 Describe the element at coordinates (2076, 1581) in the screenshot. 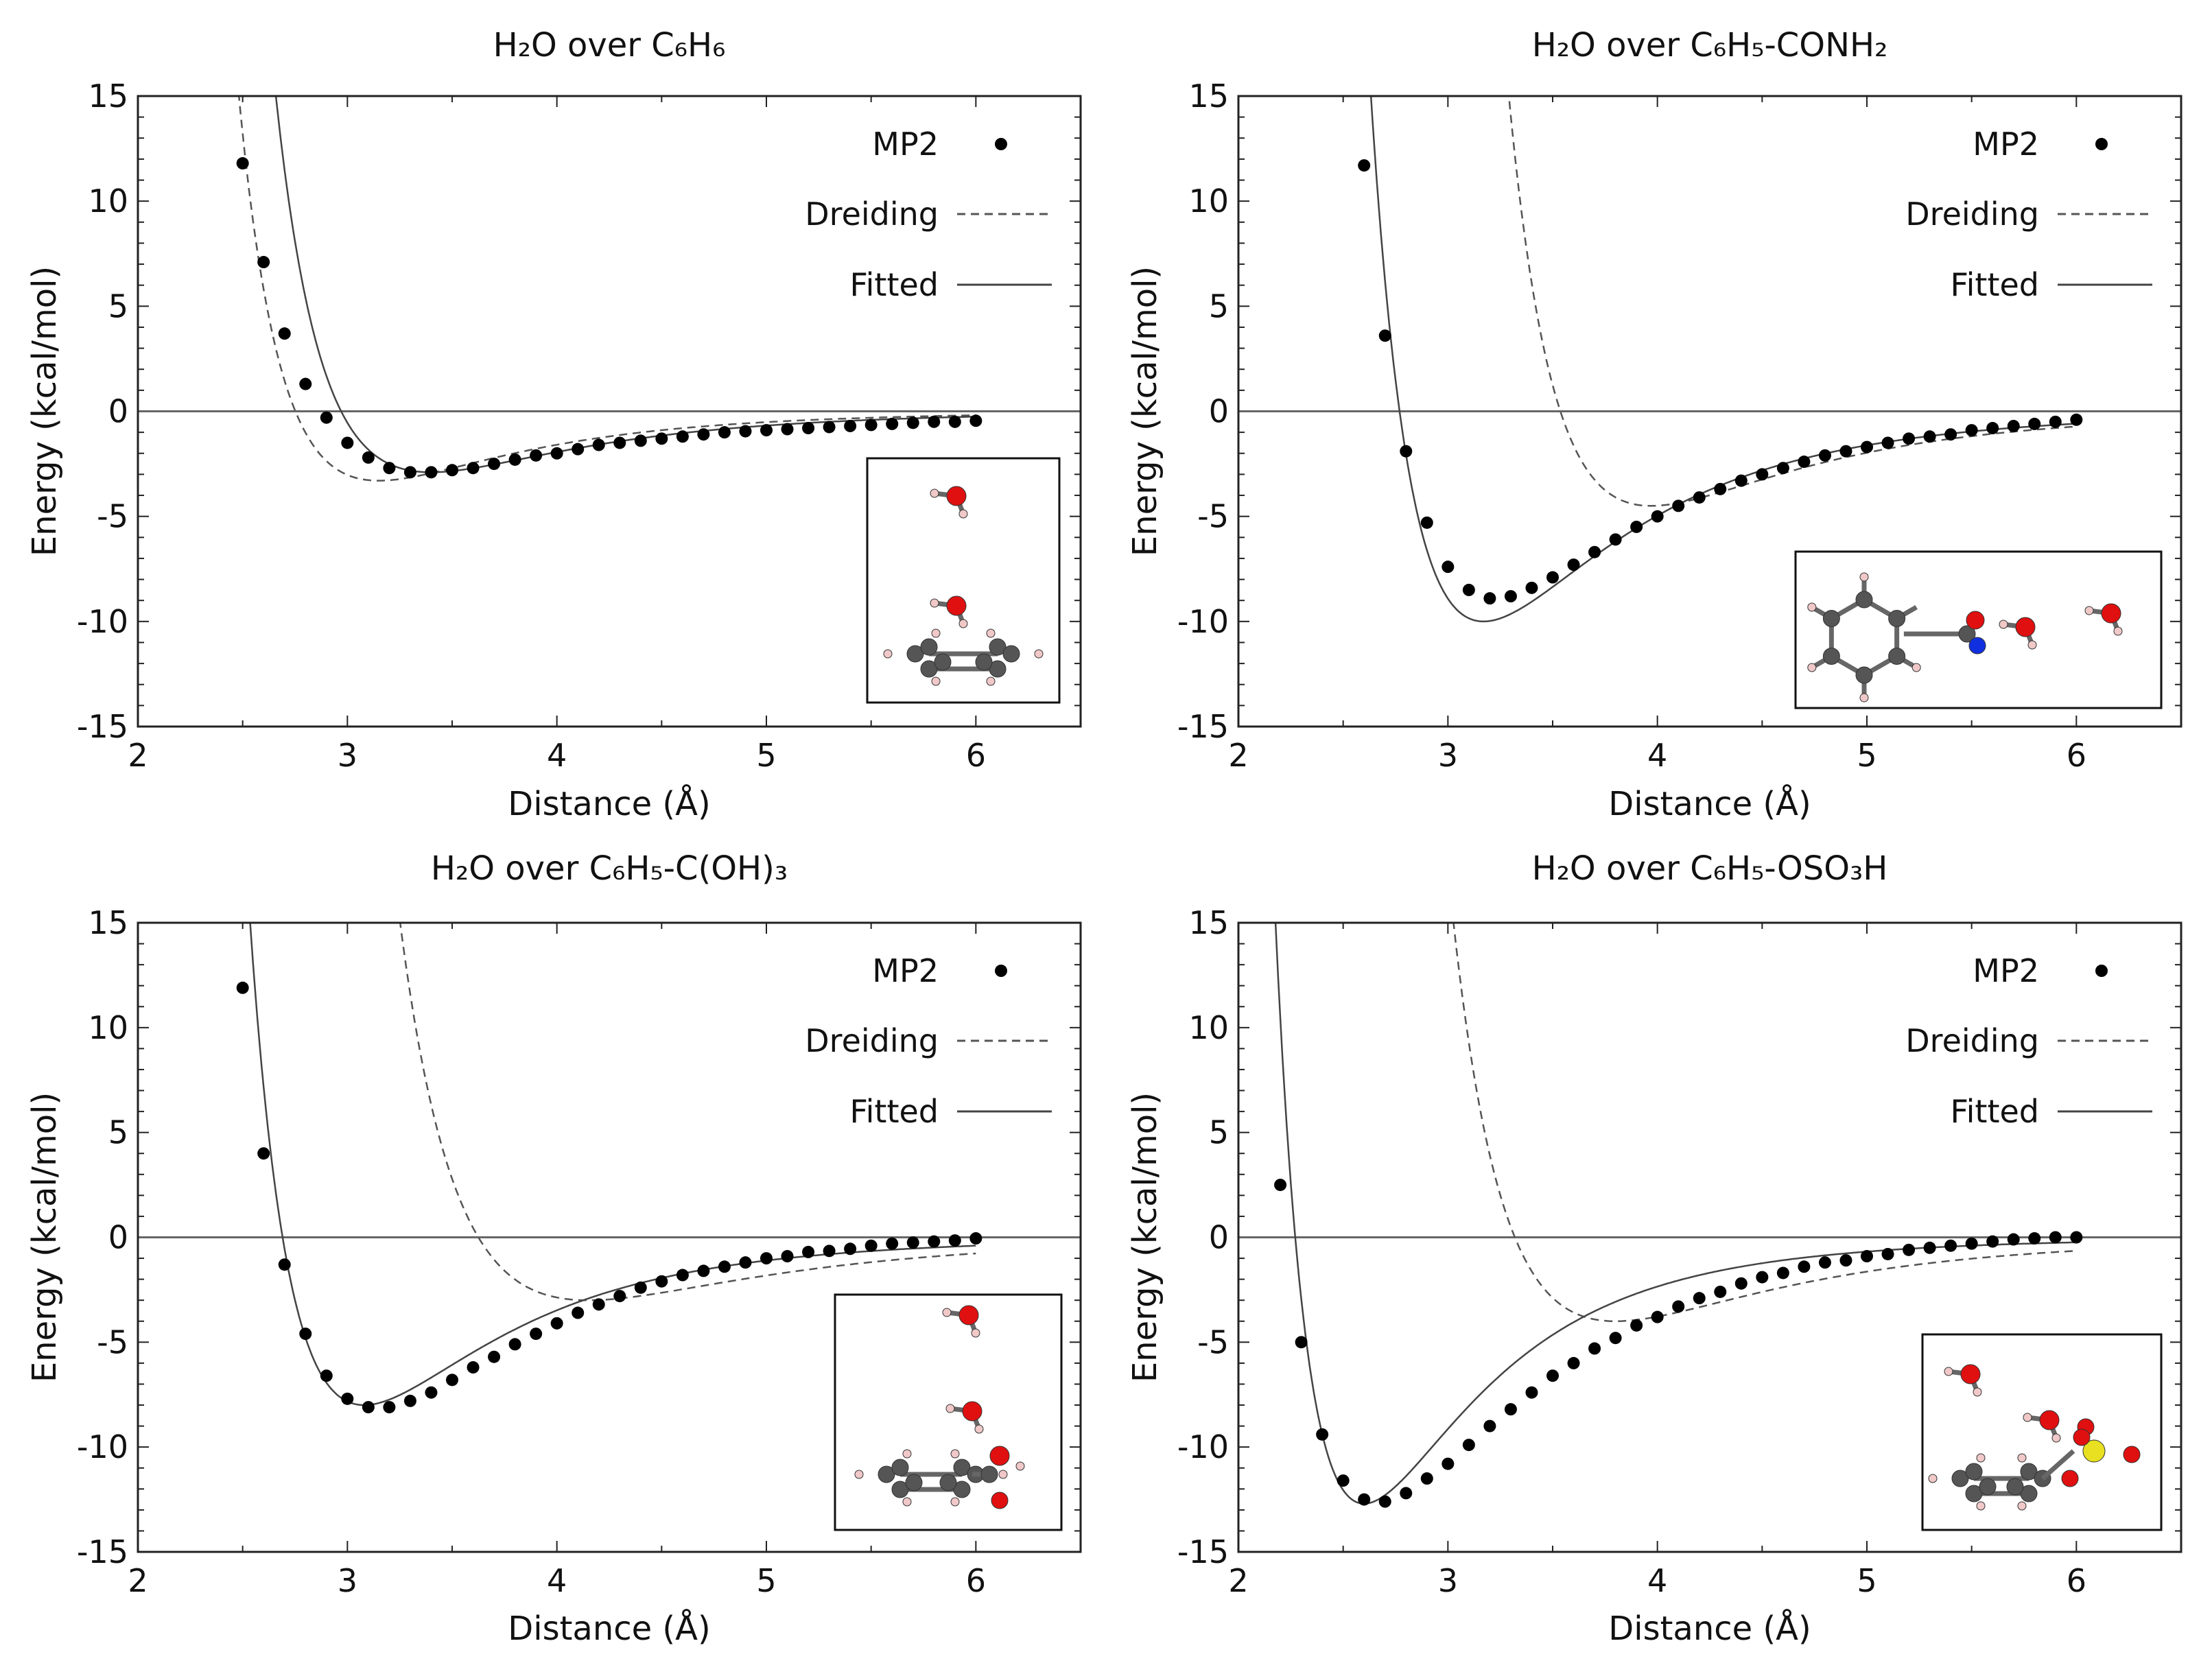

I see `x-tick-label: 6` at that location.